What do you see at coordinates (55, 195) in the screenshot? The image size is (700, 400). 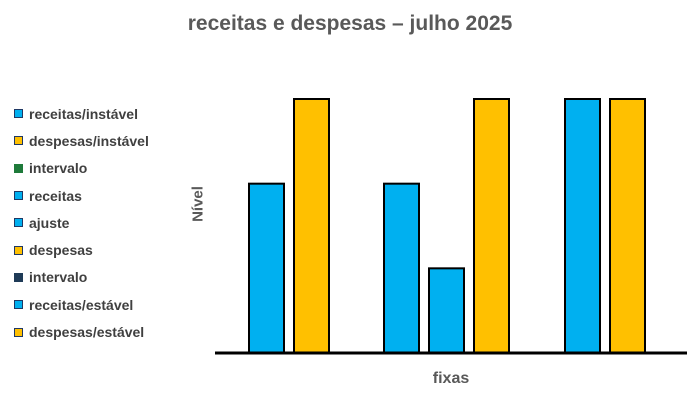 I see `legend-label: receitas` at bounding box center [55, 195].